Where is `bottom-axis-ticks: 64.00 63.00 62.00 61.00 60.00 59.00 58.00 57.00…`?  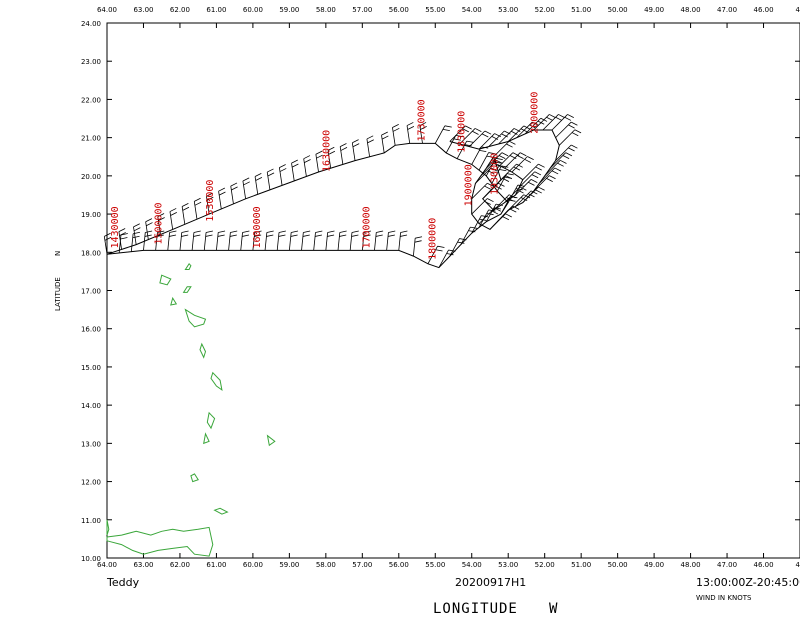
bottom-axis-ticks: 64.00 63.00 62.00 61.00 60.00 59.00 58.00 57.00… is located at coordinates (448, 561).